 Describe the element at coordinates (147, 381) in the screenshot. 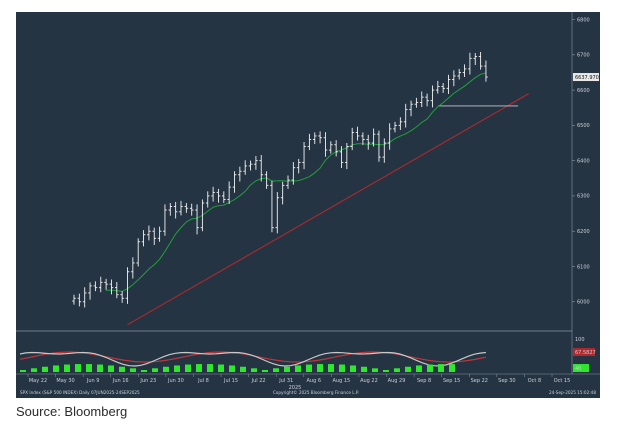

I see `x-tick-label: Jun 23` at that location.